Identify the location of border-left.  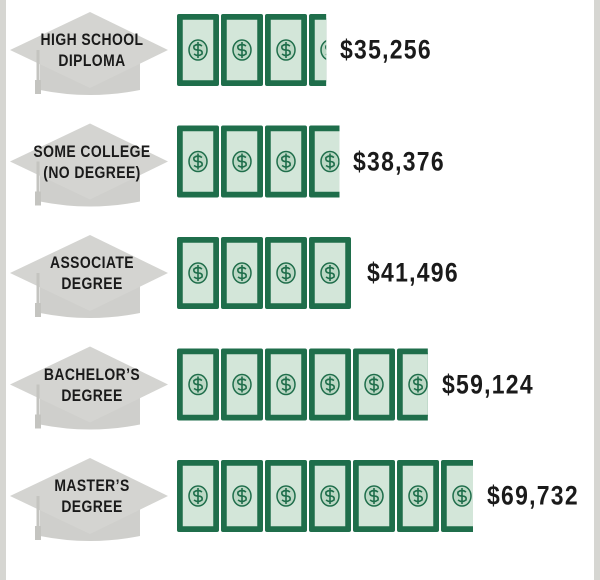
(3, 290).